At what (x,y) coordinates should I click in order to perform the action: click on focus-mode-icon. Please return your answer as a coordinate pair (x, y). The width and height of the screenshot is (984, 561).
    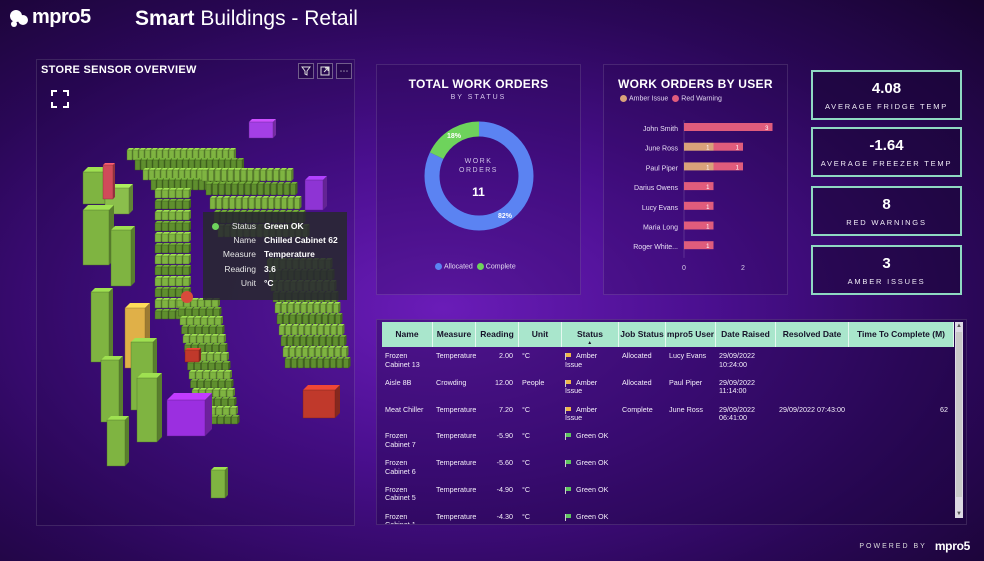
    Looking at the image, I should click on (325, 71).